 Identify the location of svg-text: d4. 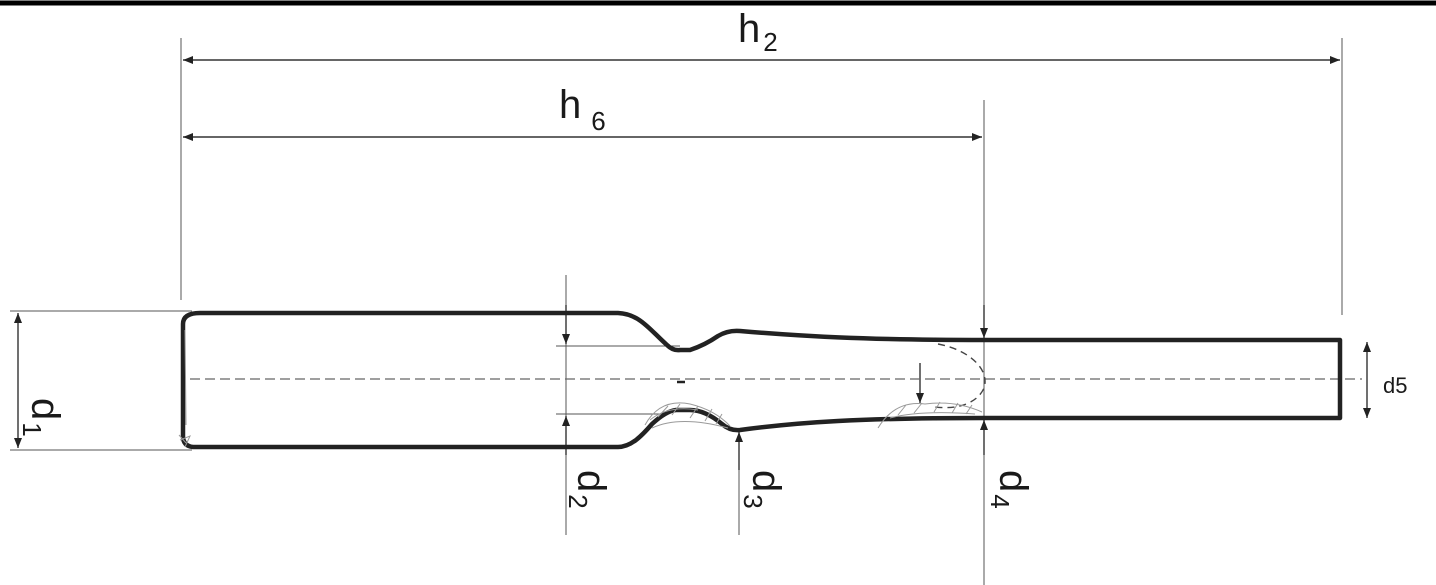
(1010, 489).